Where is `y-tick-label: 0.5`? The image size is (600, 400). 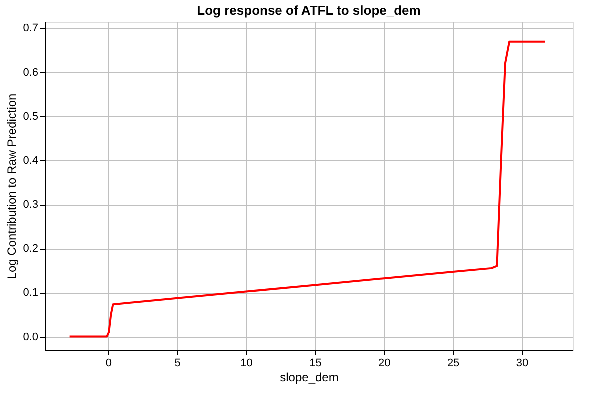 y-tick-label: 0.5 is located at coordinates (30, 116).